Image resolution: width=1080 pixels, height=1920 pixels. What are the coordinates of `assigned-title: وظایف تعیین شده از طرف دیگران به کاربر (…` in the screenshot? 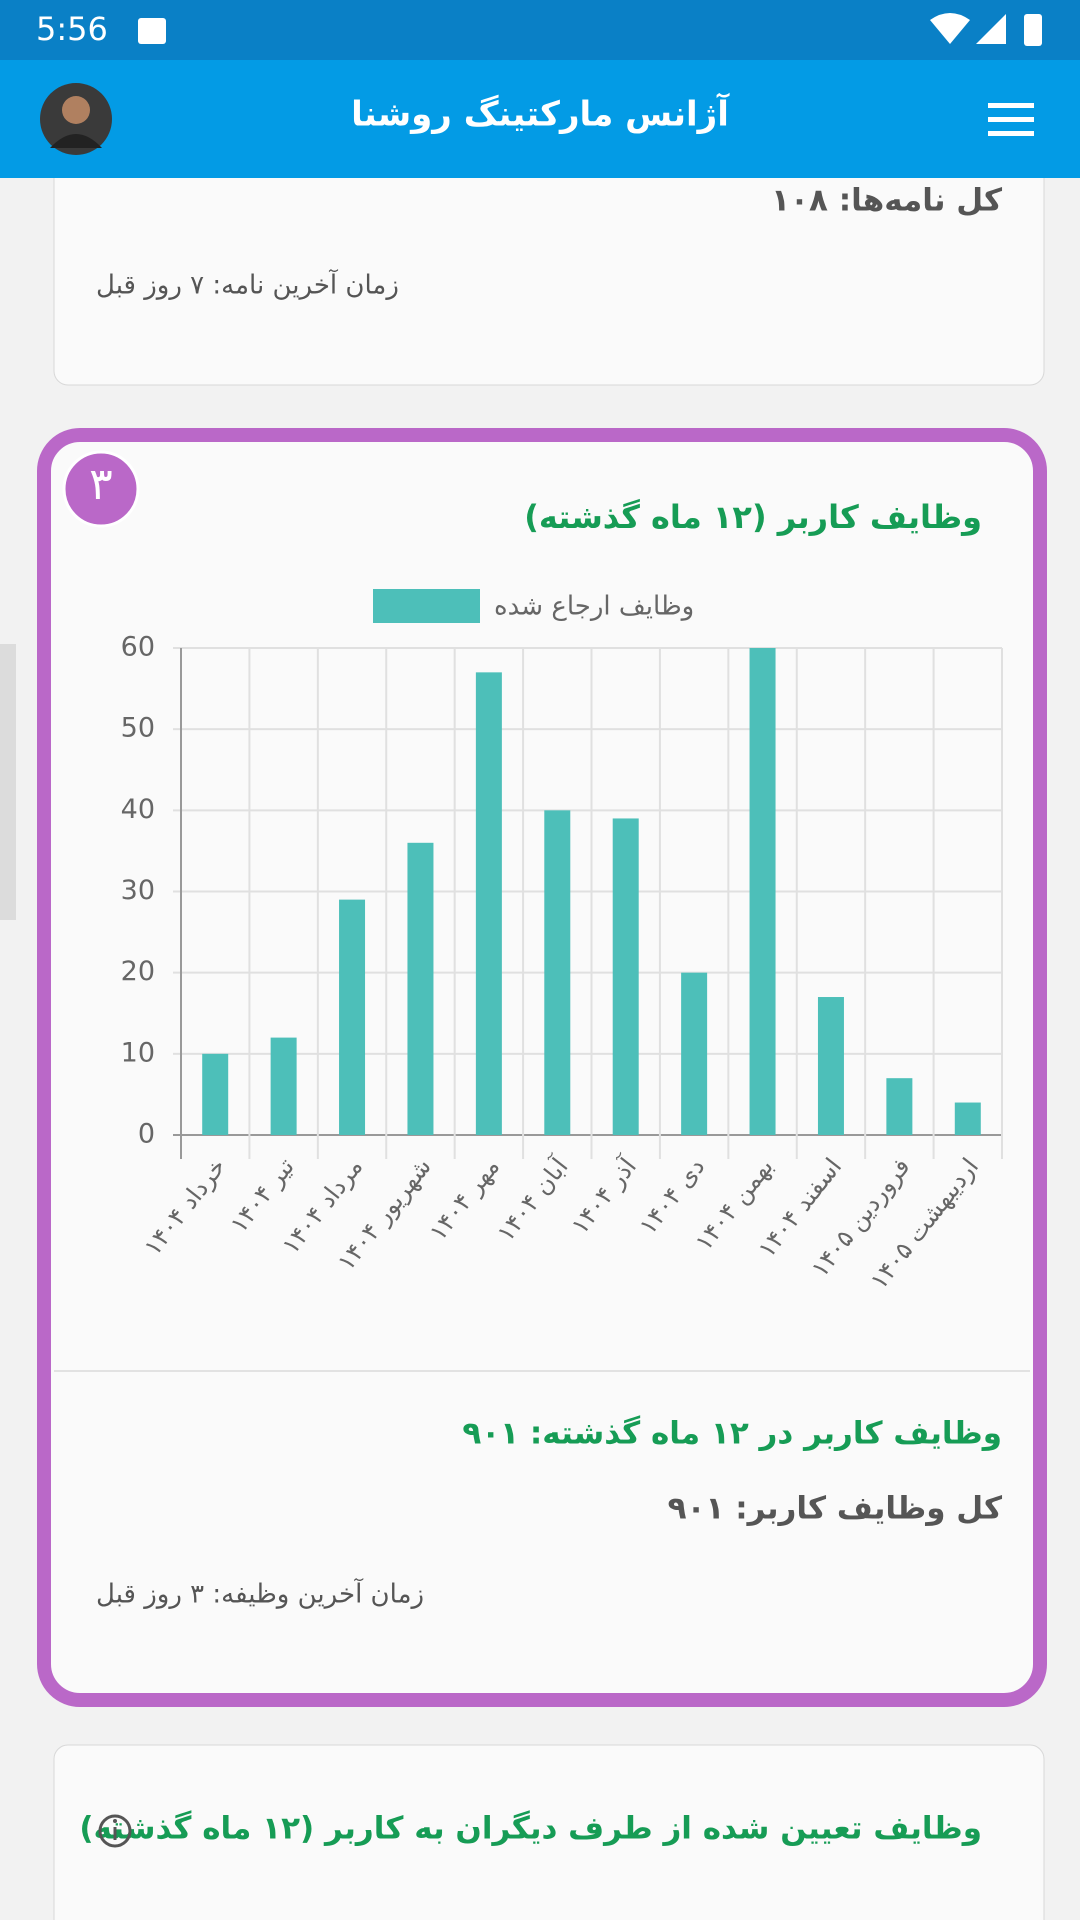 It's located at (530, 1828).